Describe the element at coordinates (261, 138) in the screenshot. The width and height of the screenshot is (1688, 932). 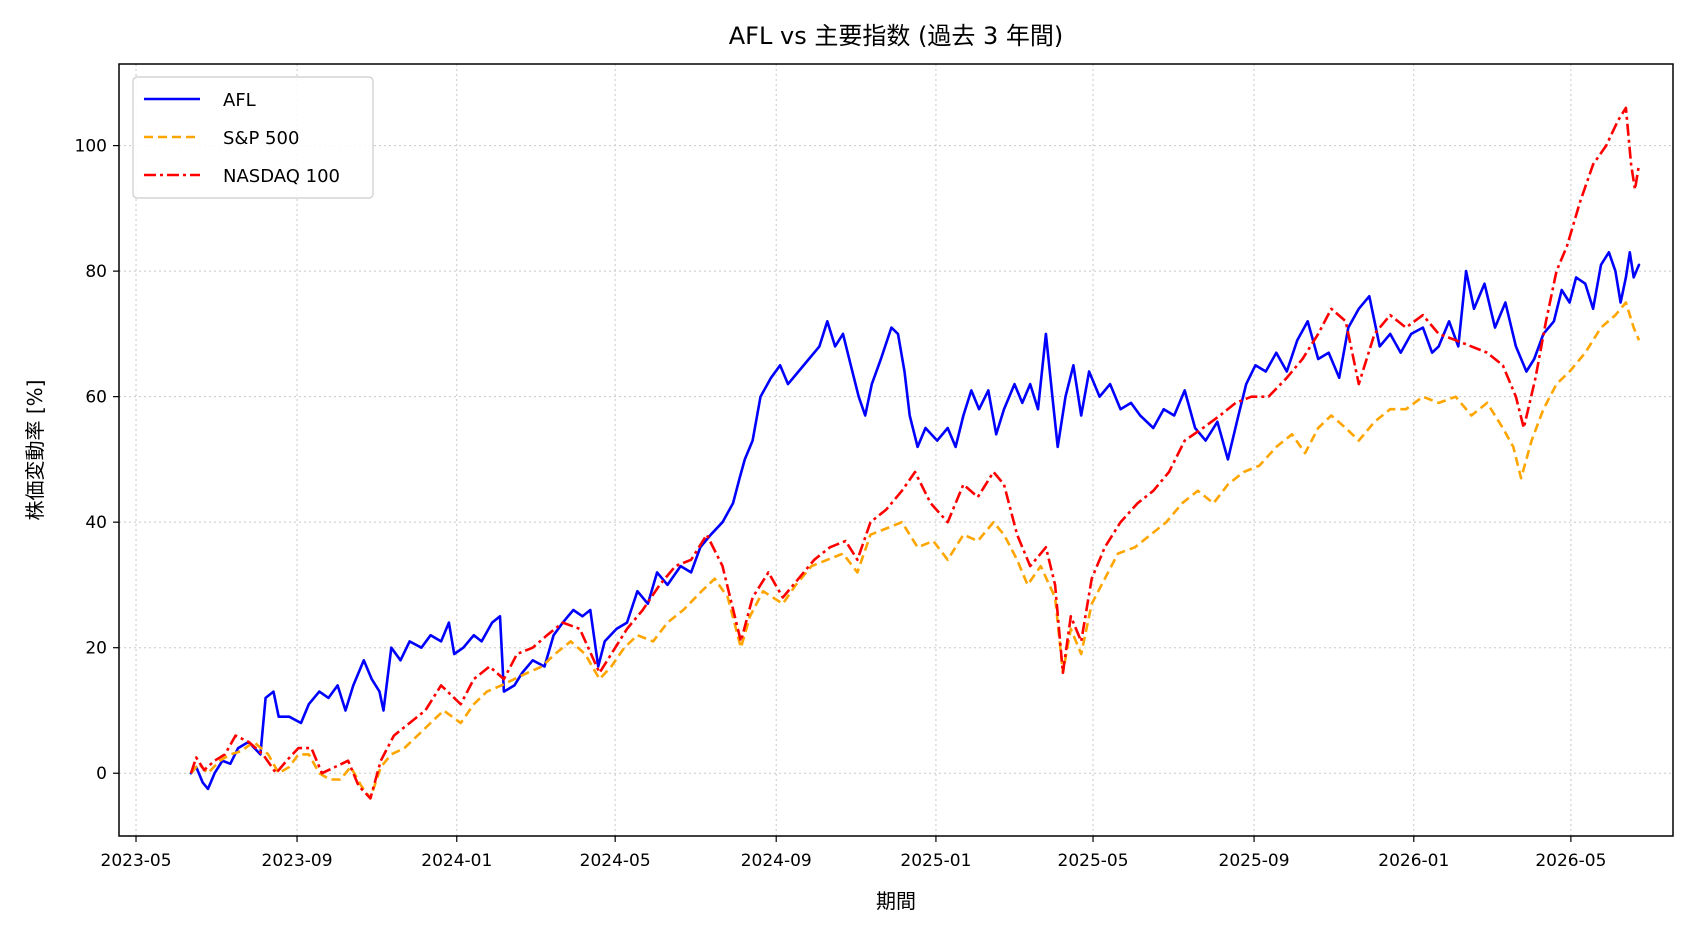
I see `legend-label: S&P 500` at that location.